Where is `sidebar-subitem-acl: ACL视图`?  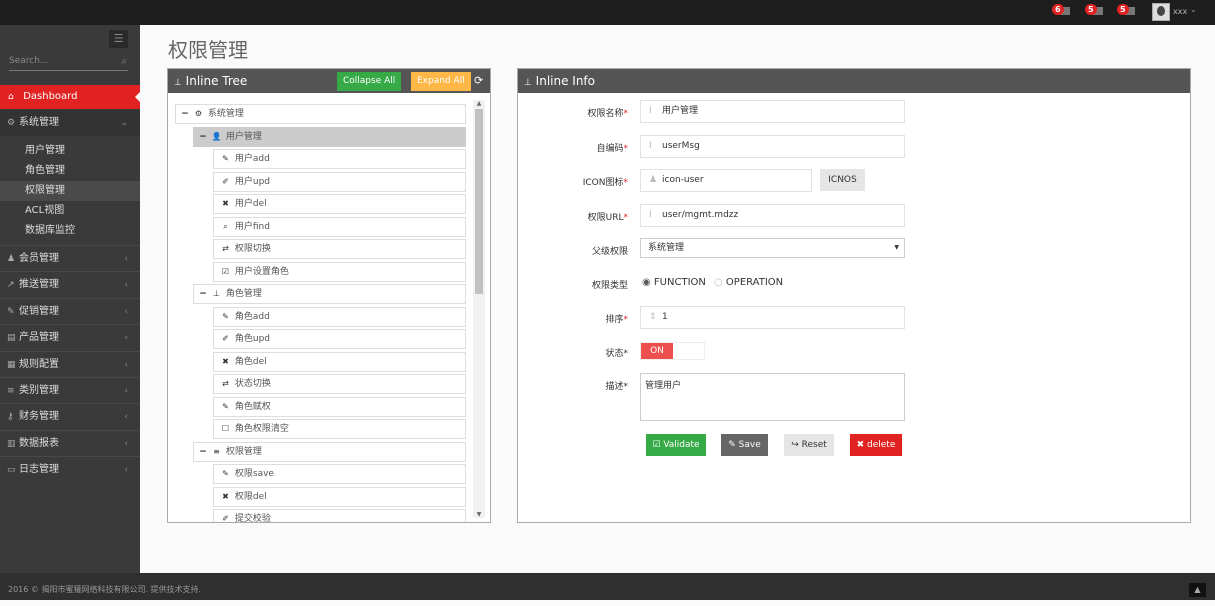
sidebar-subitem-acl: ACL视图 is located at coordinates (45, 210).